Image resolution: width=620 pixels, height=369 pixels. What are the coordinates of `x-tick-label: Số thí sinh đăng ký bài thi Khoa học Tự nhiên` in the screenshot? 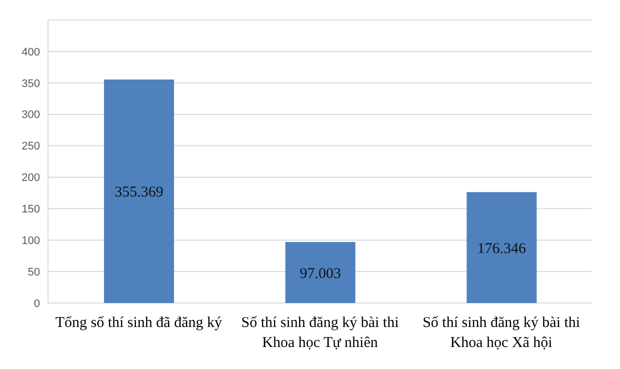 It's located at (320, 333).